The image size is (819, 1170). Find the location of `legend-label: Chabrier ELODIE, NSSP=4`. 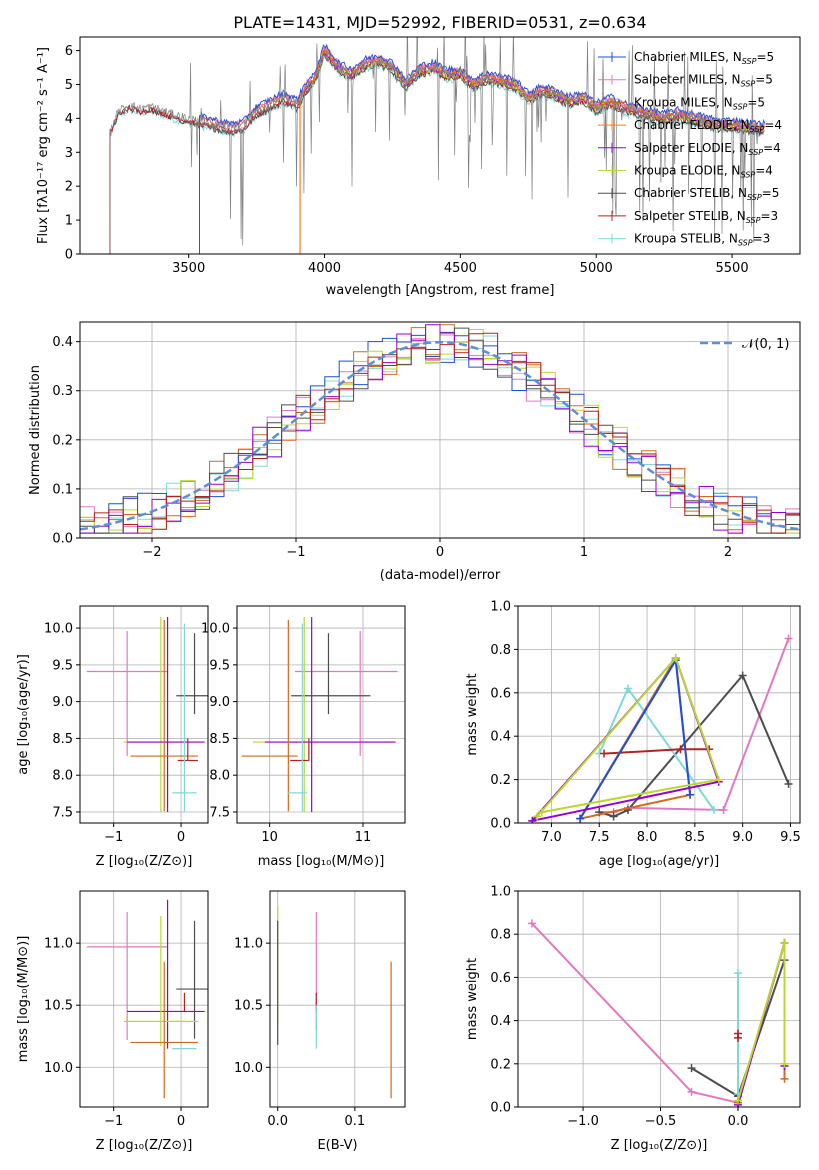

legend-label: Chabrier ELODIE, NSSP=4 is located at coordinates (708, 126).